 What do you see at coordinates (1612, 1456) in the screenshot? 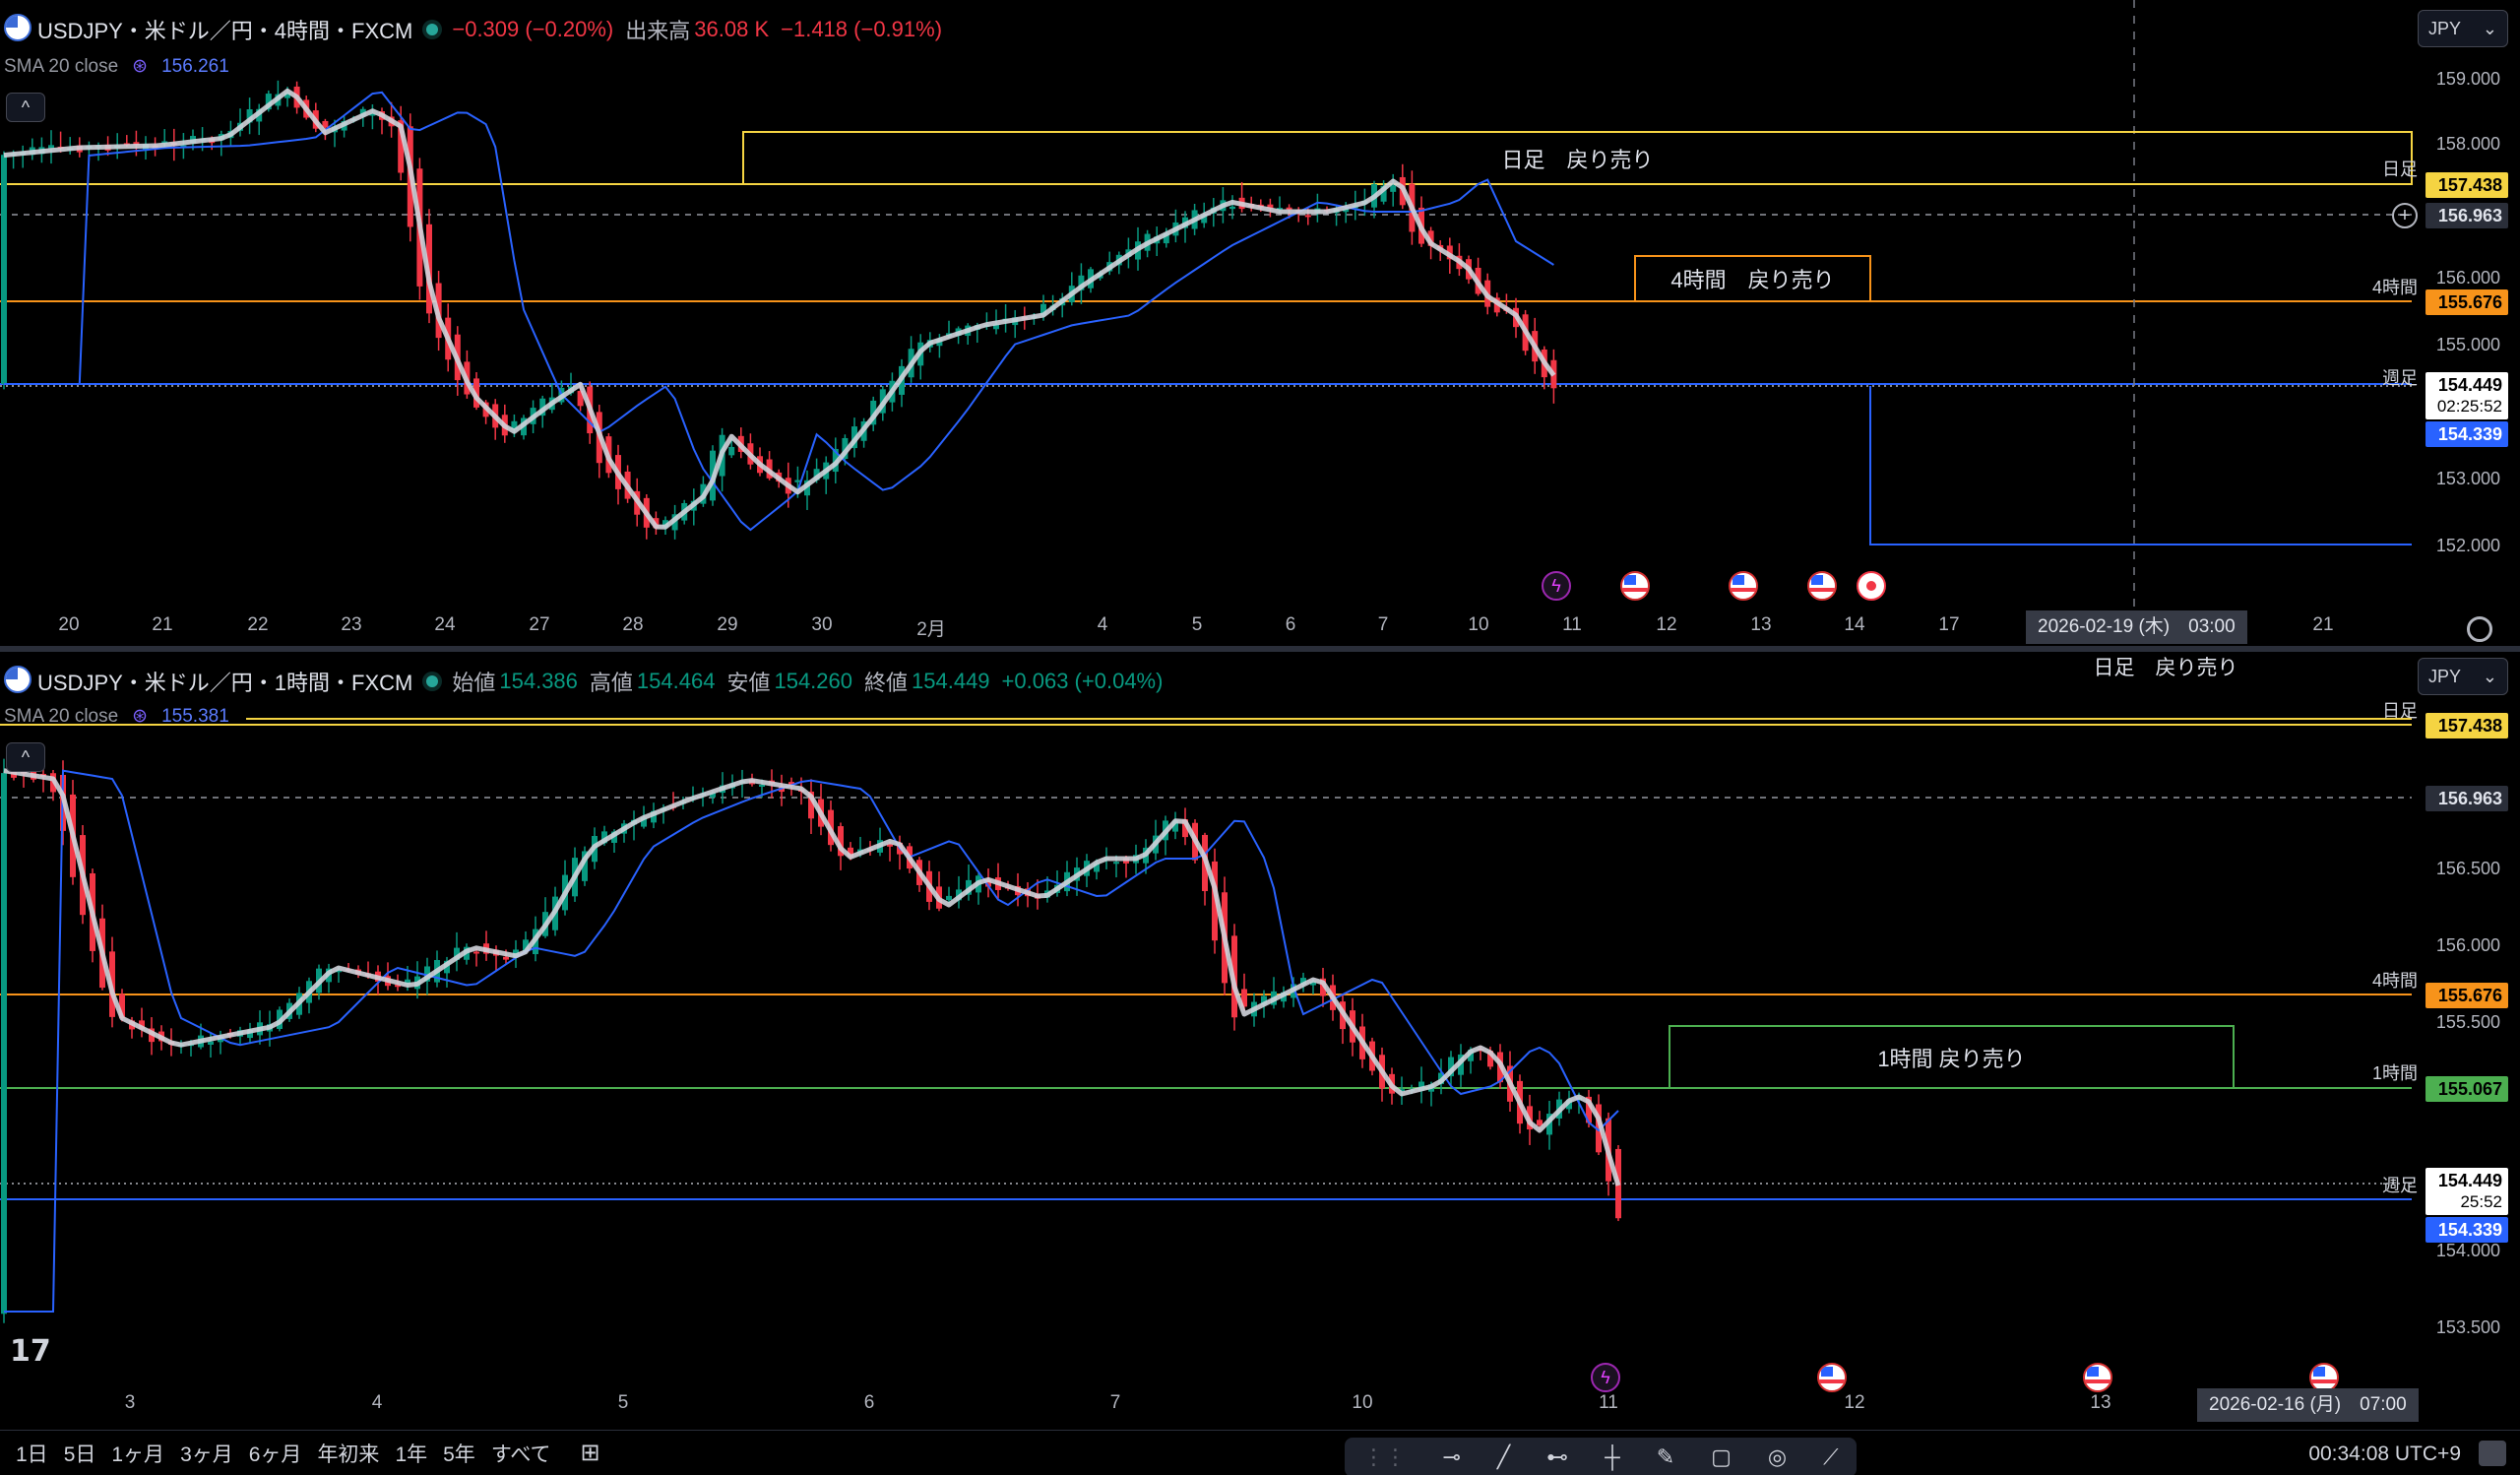
I see `vertical-line-tool-icon: ┼` at bounding box center [1612, 1456].